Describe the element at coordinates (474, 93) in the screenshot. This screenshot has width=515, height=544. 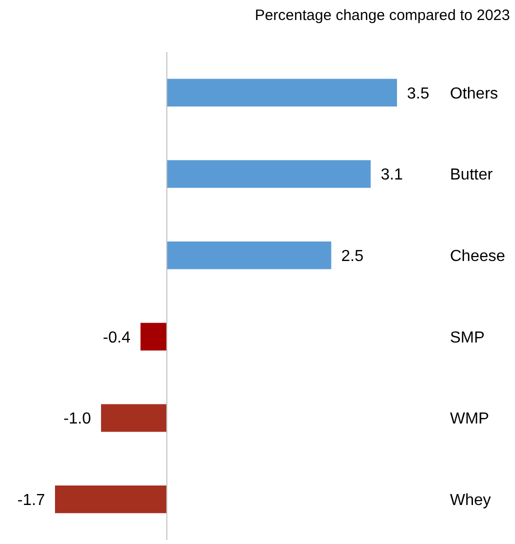
I see `y-tick-label: Others` at that location.